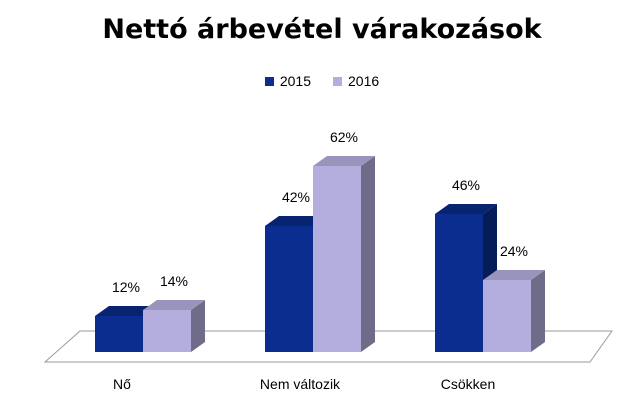  What do you see at coordinates (296, 197) in the screenshot?
I see `value-label-2015-1: 42%` at bounding box center [296, 197].